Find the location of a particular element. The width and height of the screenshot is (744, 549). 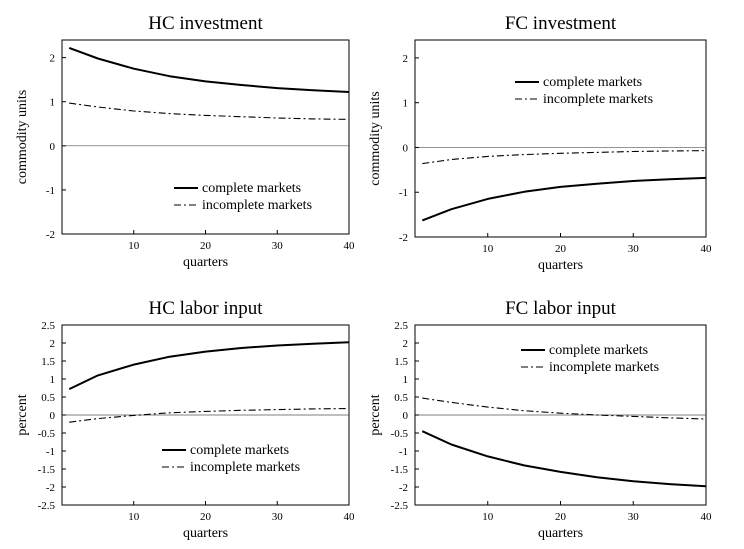

panel-4-y-tick-label: 2.5 is located at coordinates (401, 326).